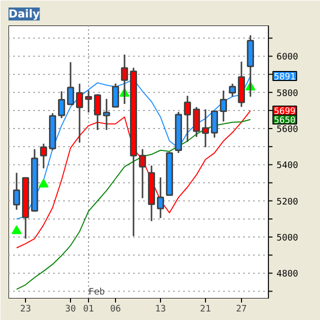  Describe the element at coordinates (287, 239) in the screenshot. I see `y-tick-label: 5000` at that location.